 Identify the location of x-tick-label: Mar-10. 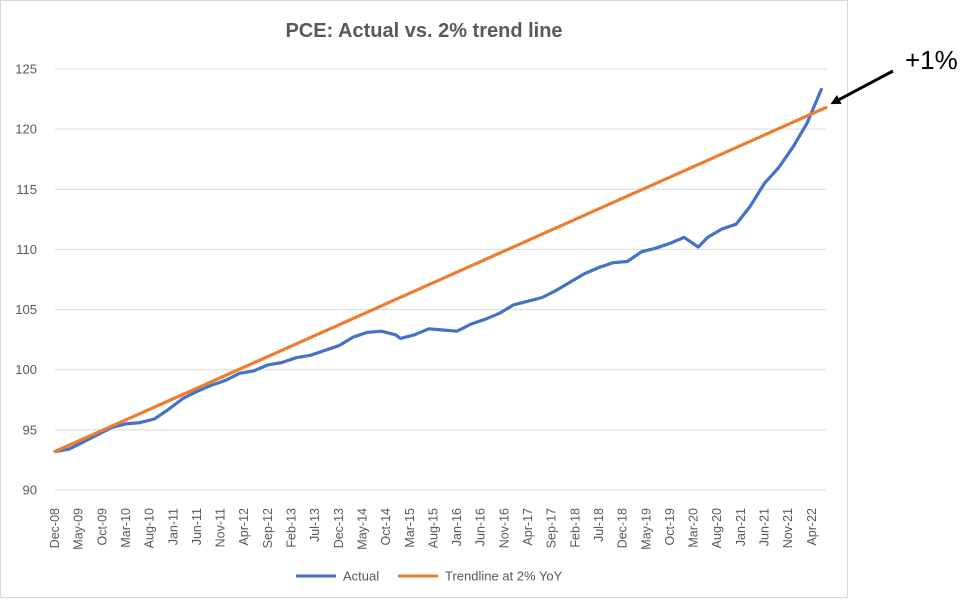
(126, 528).